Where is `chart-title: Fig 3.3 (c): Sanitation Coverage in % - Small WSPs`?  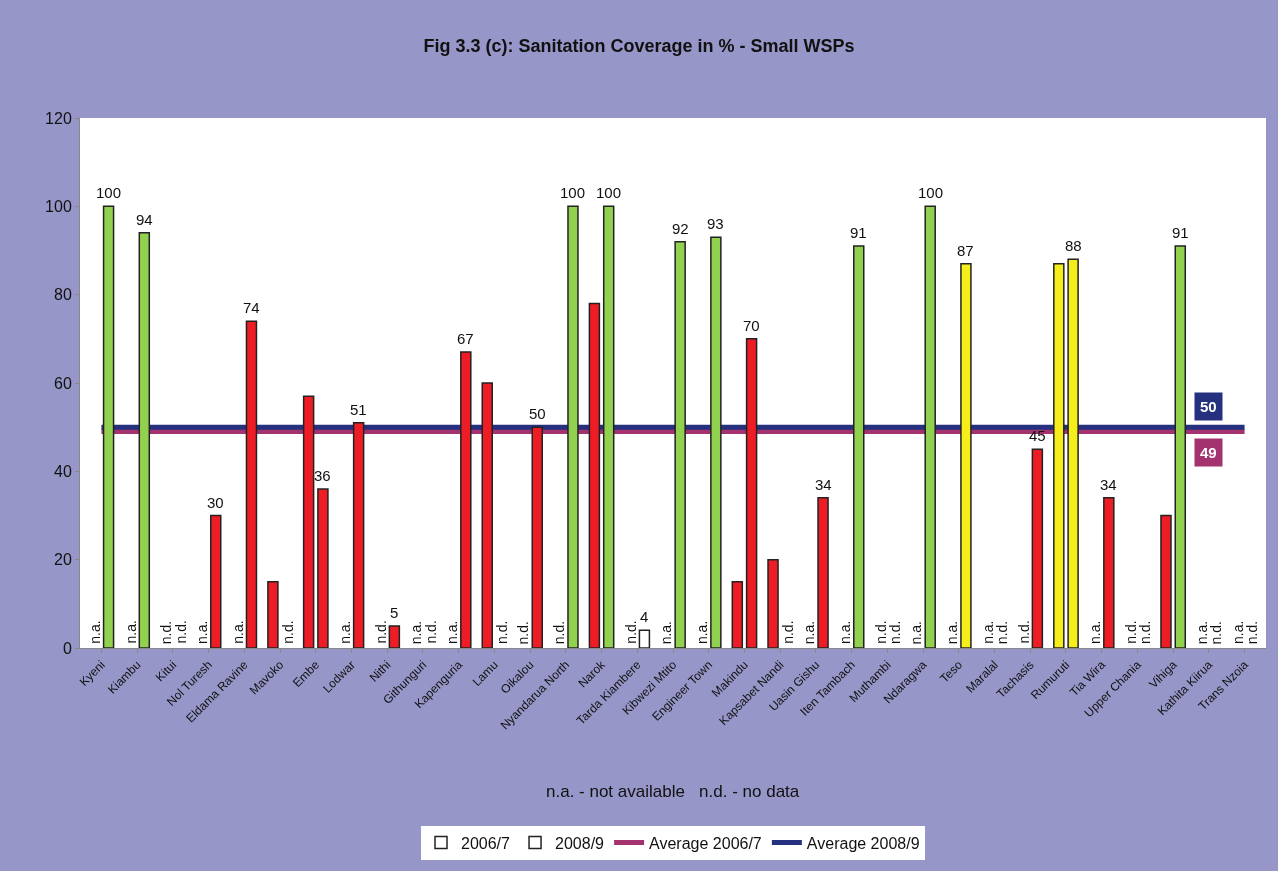
chart-title: Fig 3.3 (c): Sanitation Coverage in % - Small WSPs is located at coordinates (639, 45).